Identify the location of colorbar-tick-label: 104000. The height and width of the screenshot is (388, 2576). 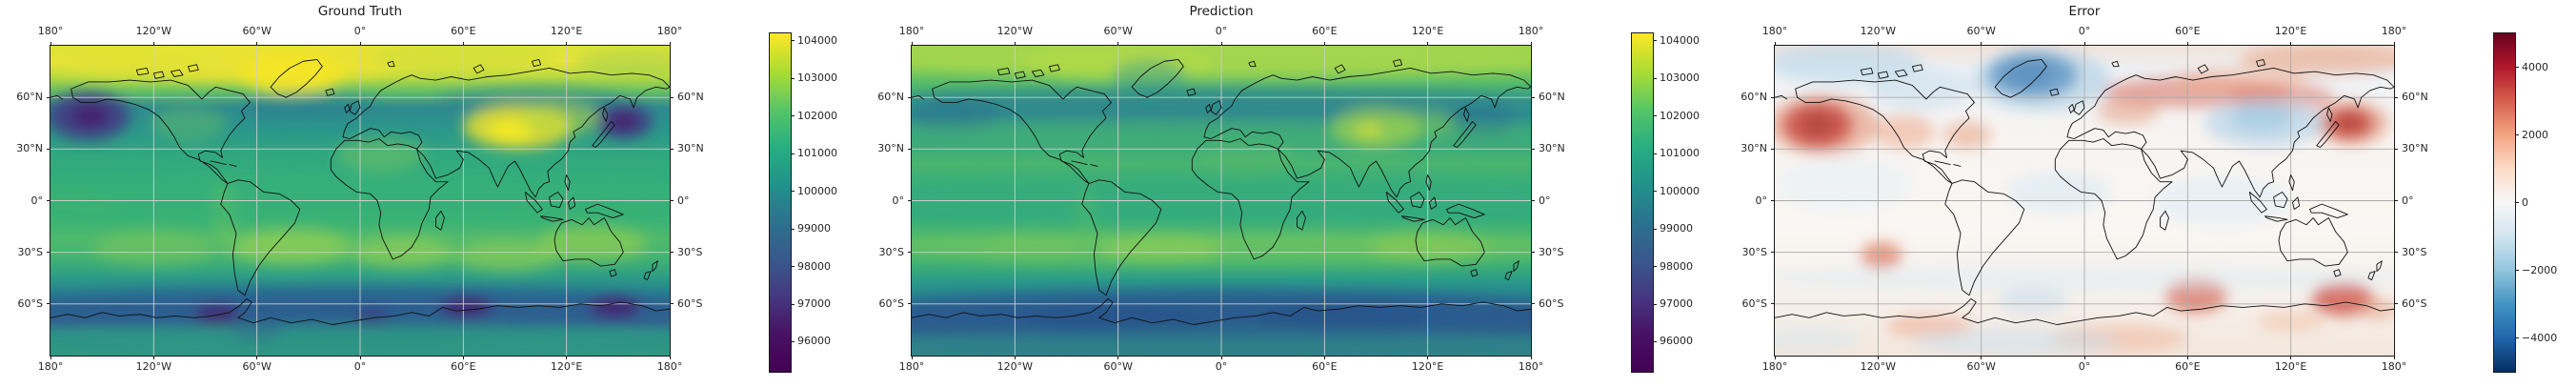
(817, 40).